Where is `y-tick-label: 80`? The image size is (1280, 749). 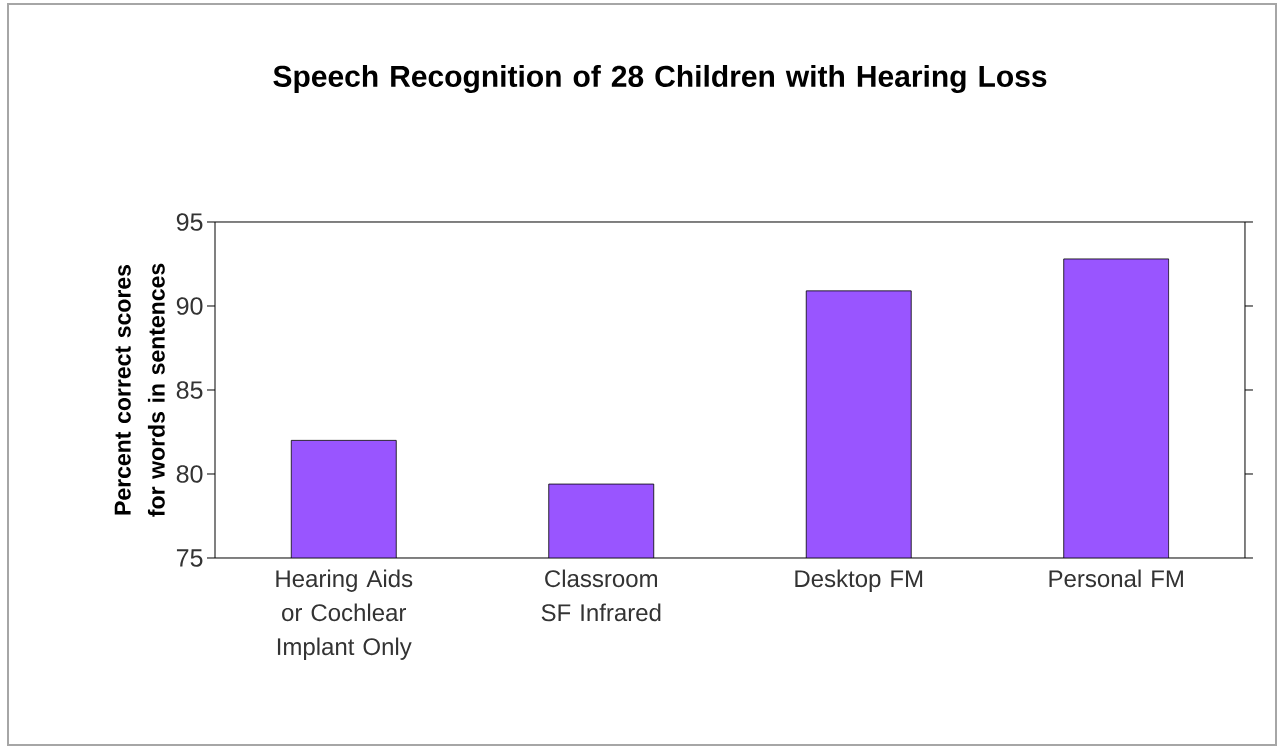 y-tick-label: 80 is located at coordinates (189, 474).